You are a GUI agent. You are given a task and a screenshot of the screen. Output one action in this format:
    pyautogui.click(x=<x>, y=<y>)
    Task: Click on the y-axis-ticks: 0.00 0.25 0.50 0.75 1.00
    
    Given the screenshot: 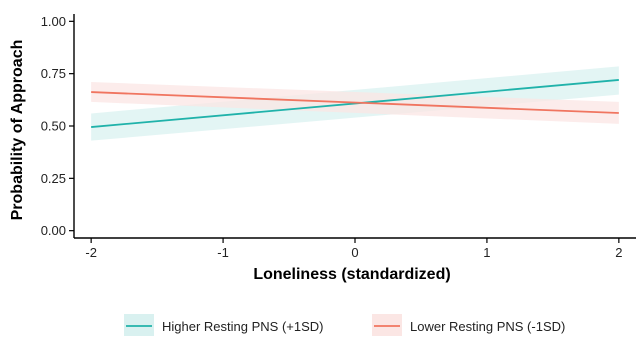 What is the action you would take?
    pyautogui.click(x=57, y=126)
    